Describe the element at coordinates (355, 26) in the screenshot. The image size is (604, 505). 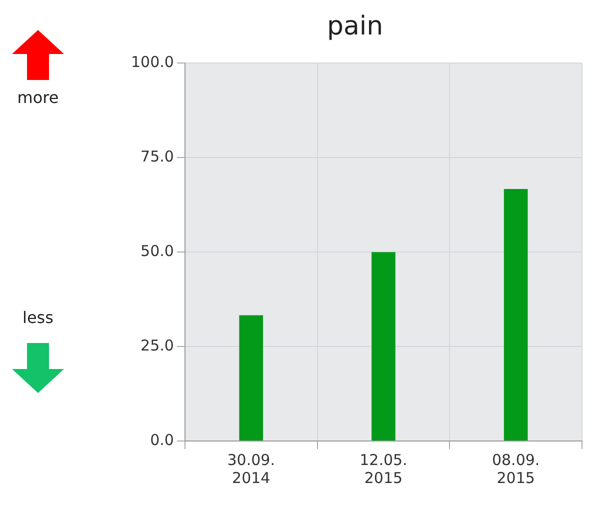
I see `chart-title: pain` at that location.